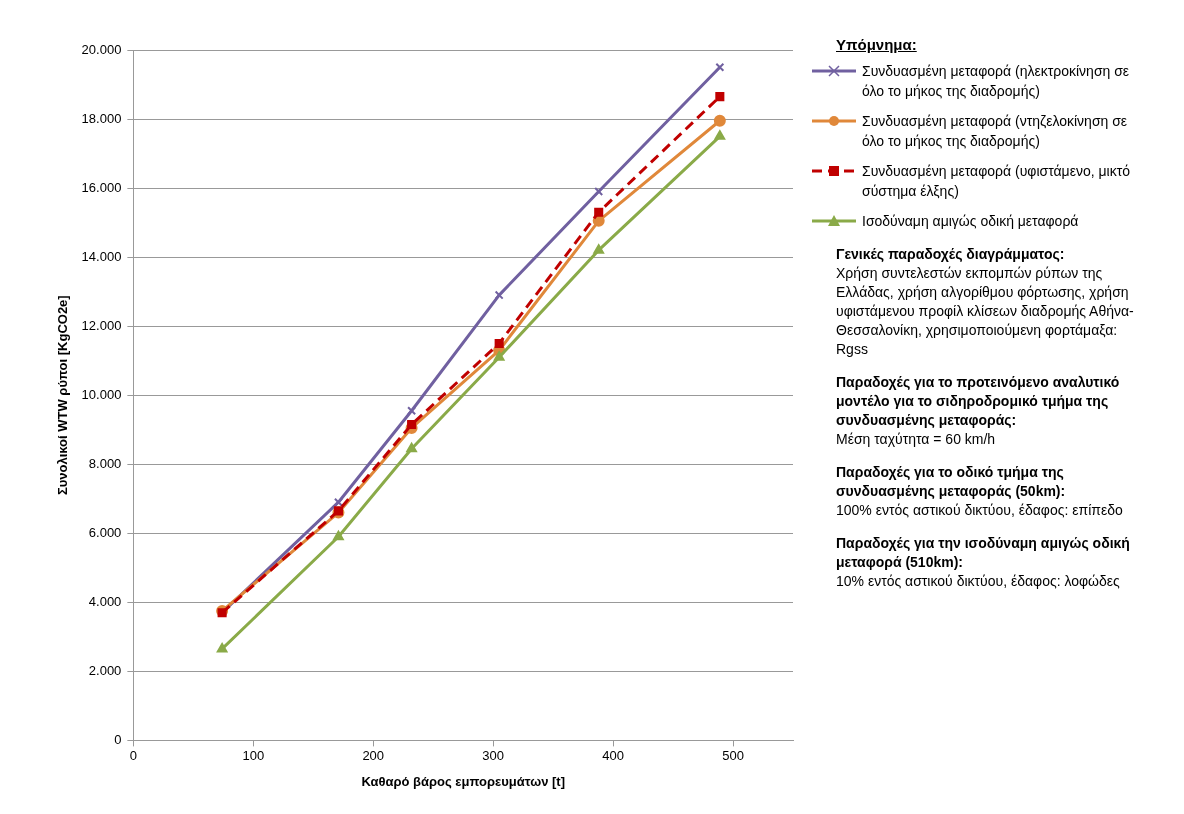 Image resolution: width=1184 pixels, height=814 pixels. What do you see at coordinates (101, 118) in the screenshot?
I see `y-tick-label: 18.000` at bounding box center [101, 118].